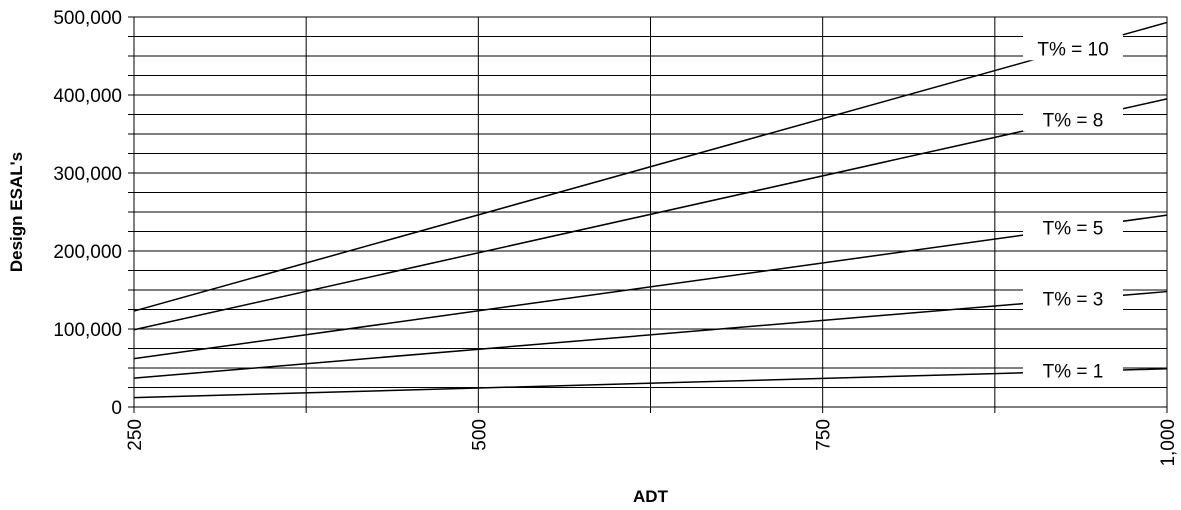 This screenshot has width=1181, height=510. I want to click on series-label: T% = 5, so click(1073, 228).